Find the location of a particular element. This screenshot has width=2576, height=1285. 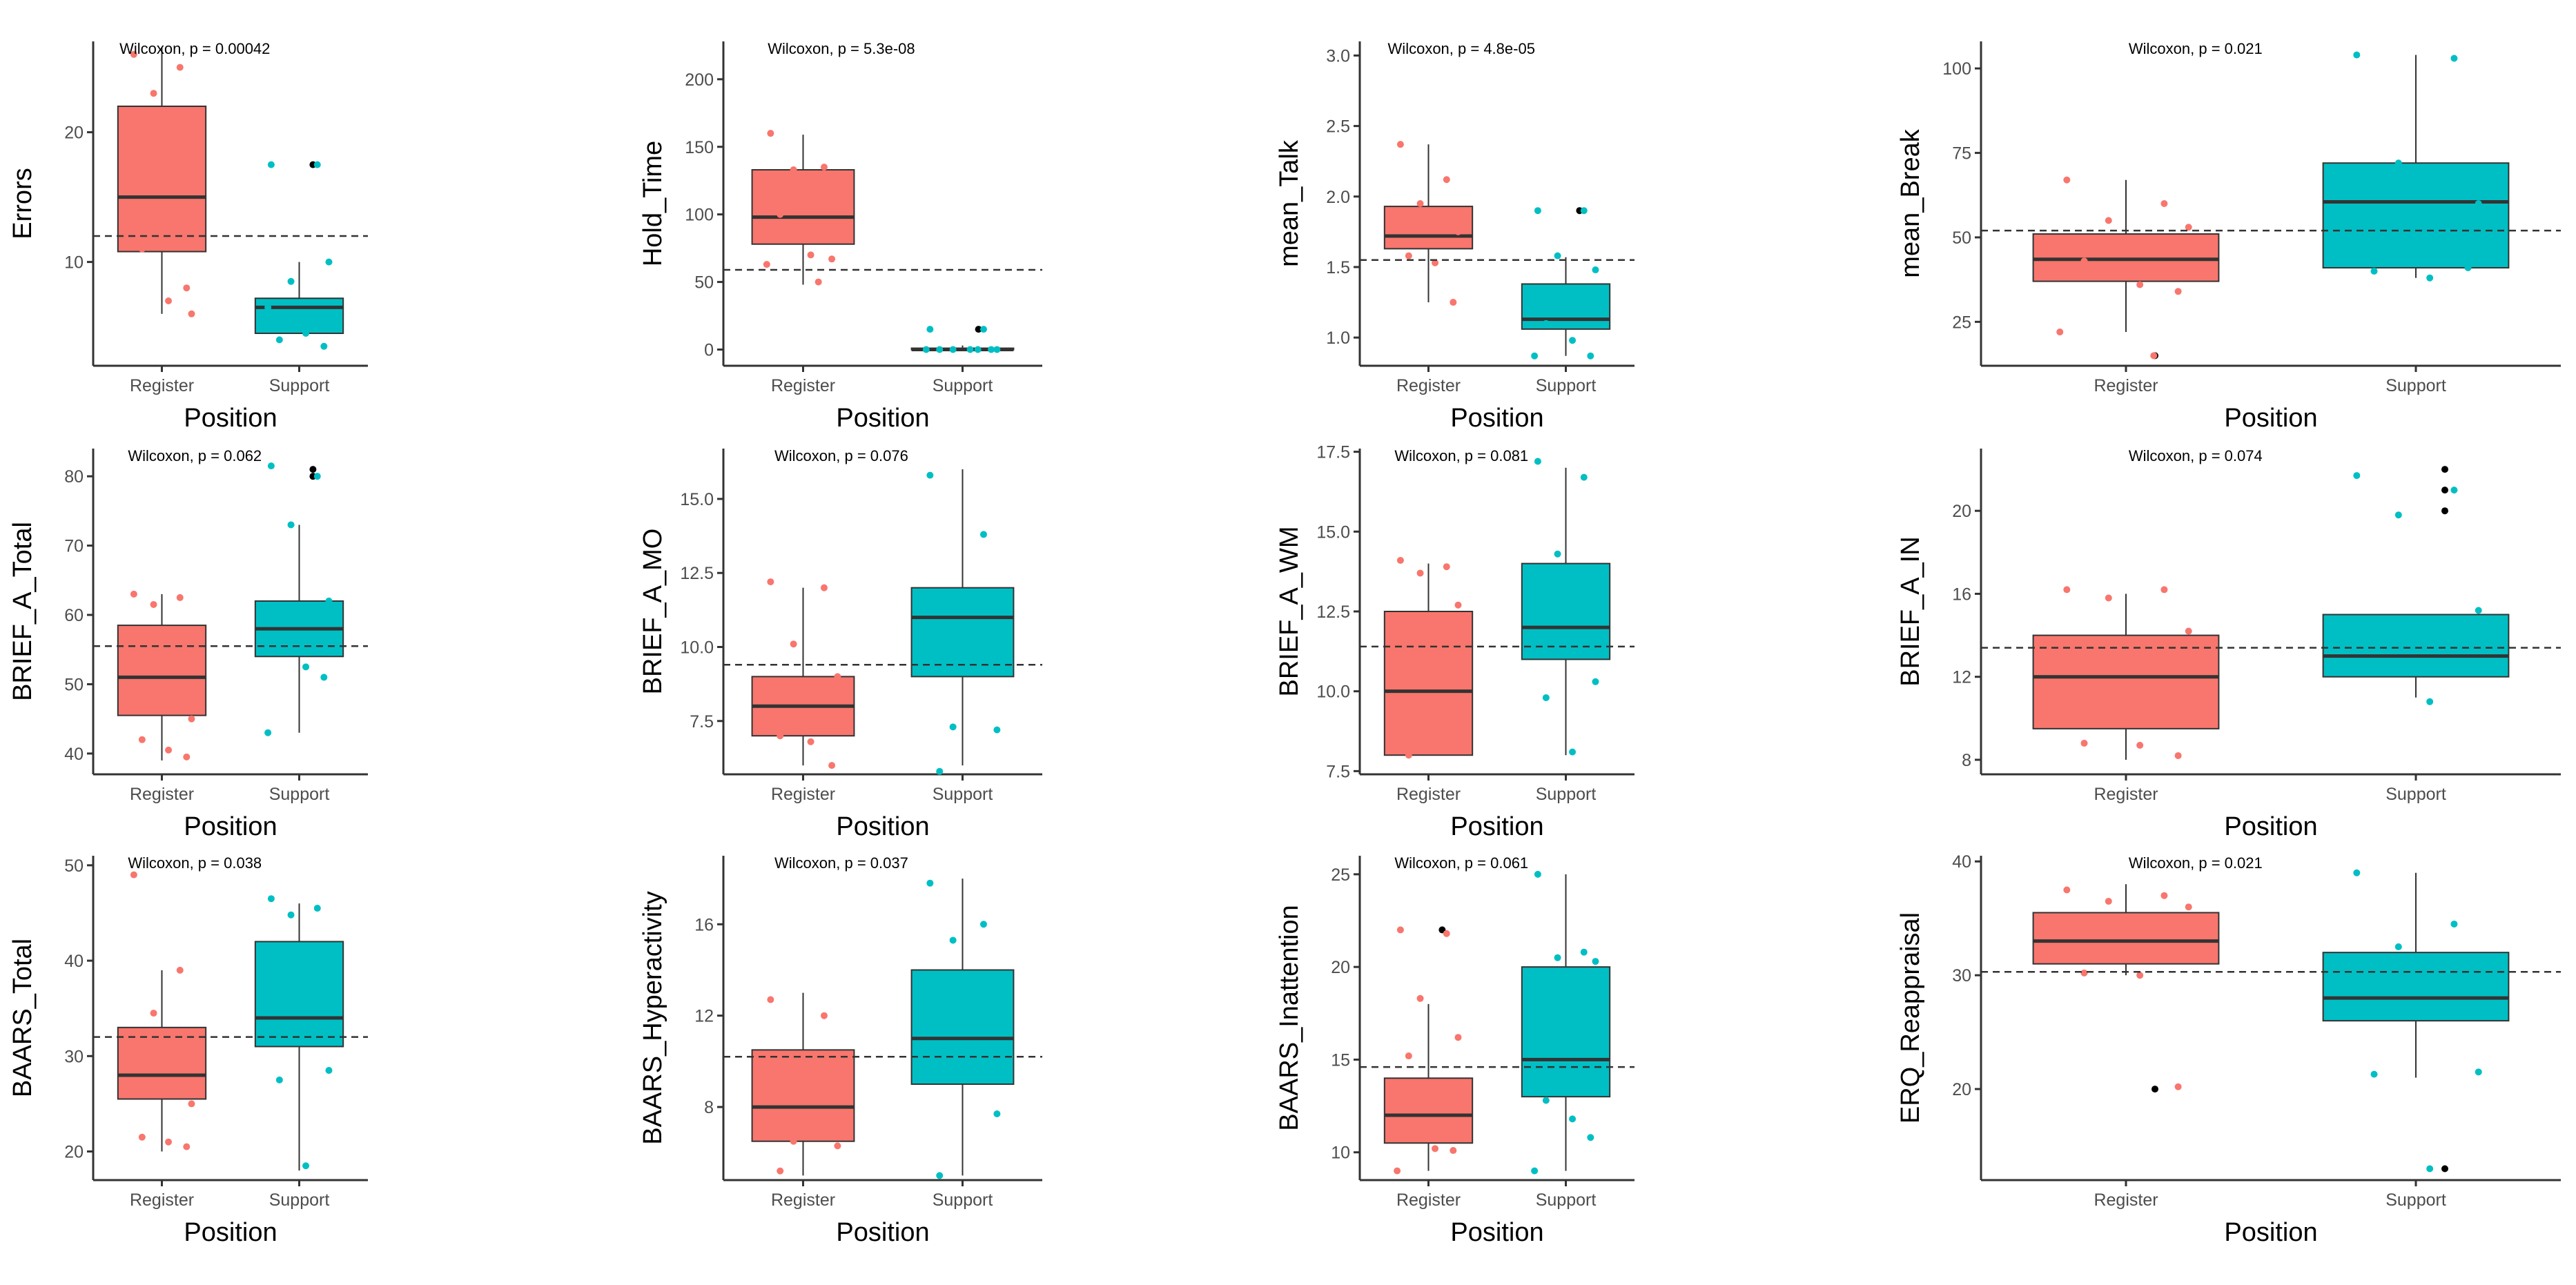

panel-erq-y-tick-label: 20 is located at coordinates (1961, 1089).